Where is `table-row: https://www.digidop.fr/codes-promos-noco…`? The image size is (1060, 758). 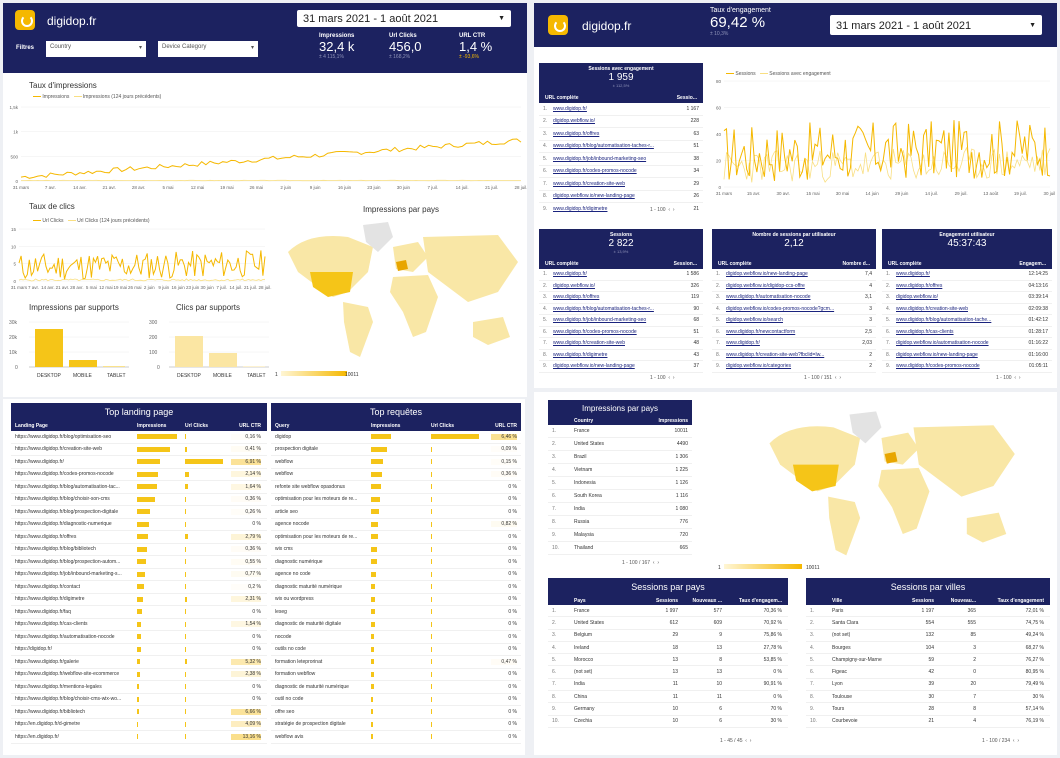 table-row: https://www.digidop.fr/codes-promos-noco… is located at coordinates (139, 475).